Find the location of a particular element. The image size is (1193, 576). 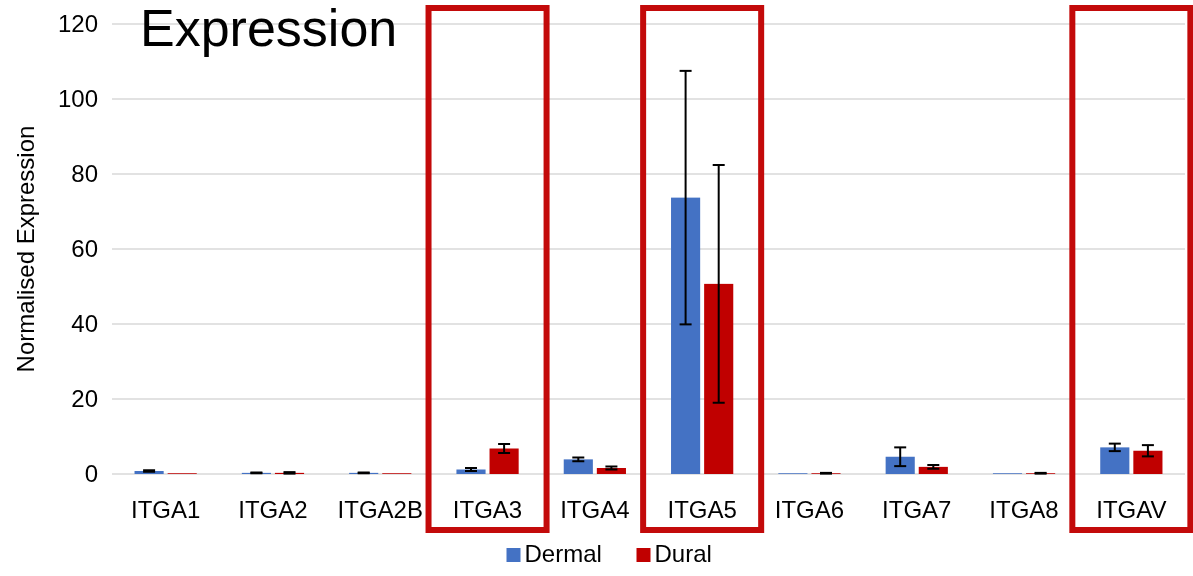

y-axis-title: Normalised Expression is located at coordinates (25, 249).